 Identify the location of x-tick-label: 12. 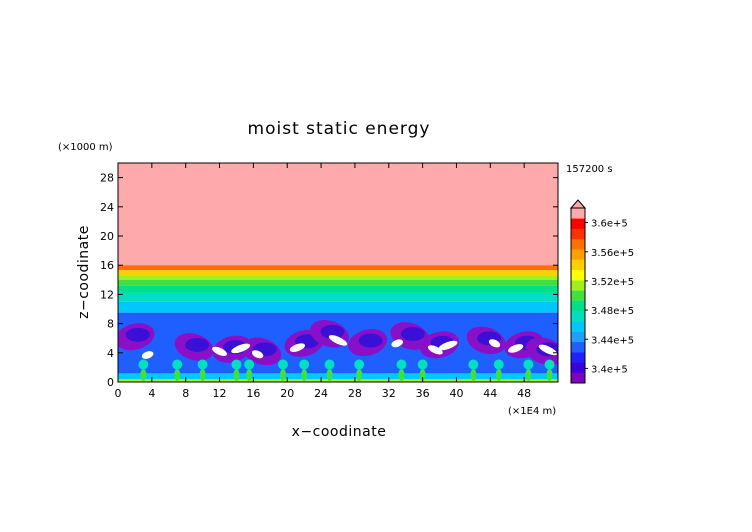
(220, 393).